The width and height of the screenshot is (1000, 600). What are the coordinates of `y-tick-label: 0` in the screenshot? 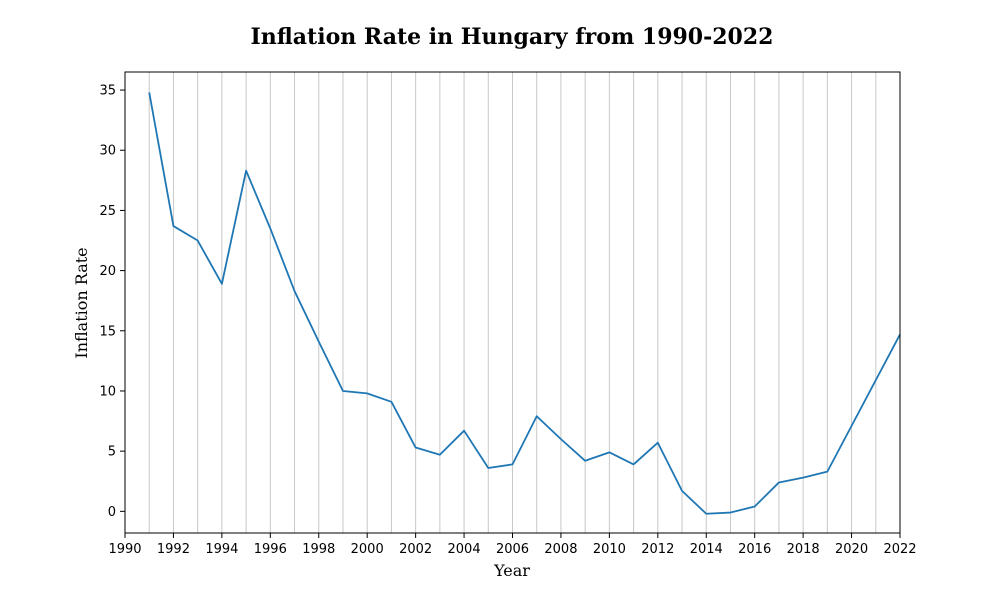 It's located at (112, 512).